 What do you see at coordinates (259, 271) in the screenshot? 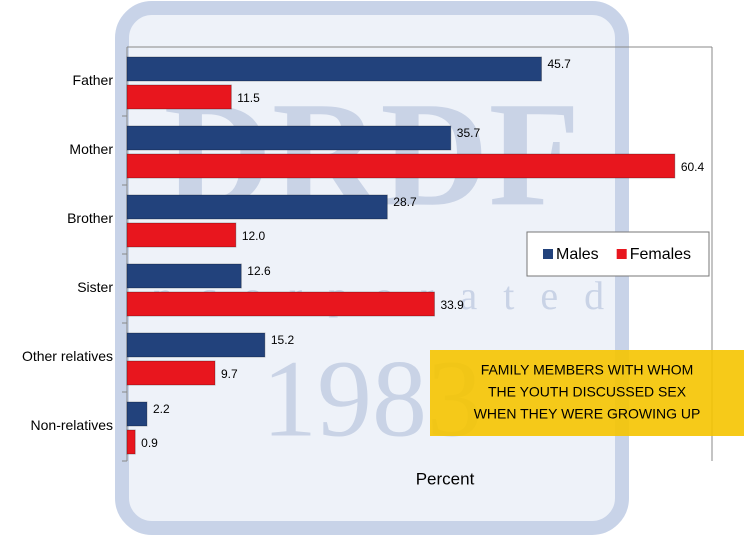
I see `data-label: 12.6` at bounding box center [259, 271].